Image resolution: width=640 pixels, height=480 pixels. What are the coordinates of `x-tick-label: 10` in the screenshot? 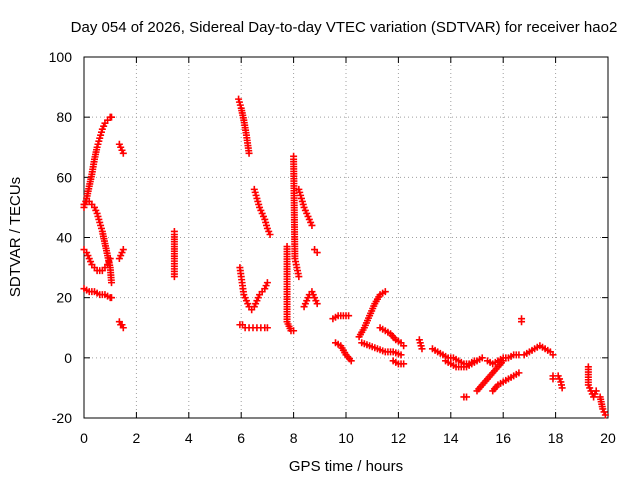 It's located at (346, 438).